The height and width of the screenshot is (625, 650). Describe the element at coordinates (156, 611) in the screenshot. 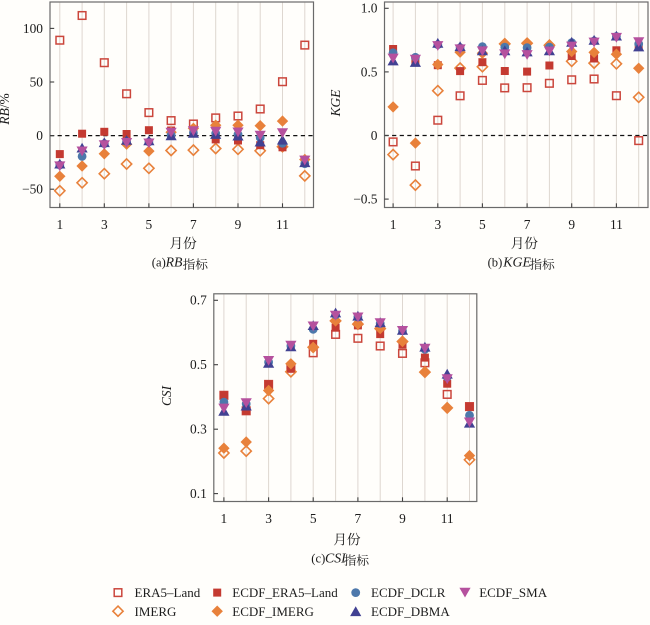

I see `svg-text: IMERG` at that location.